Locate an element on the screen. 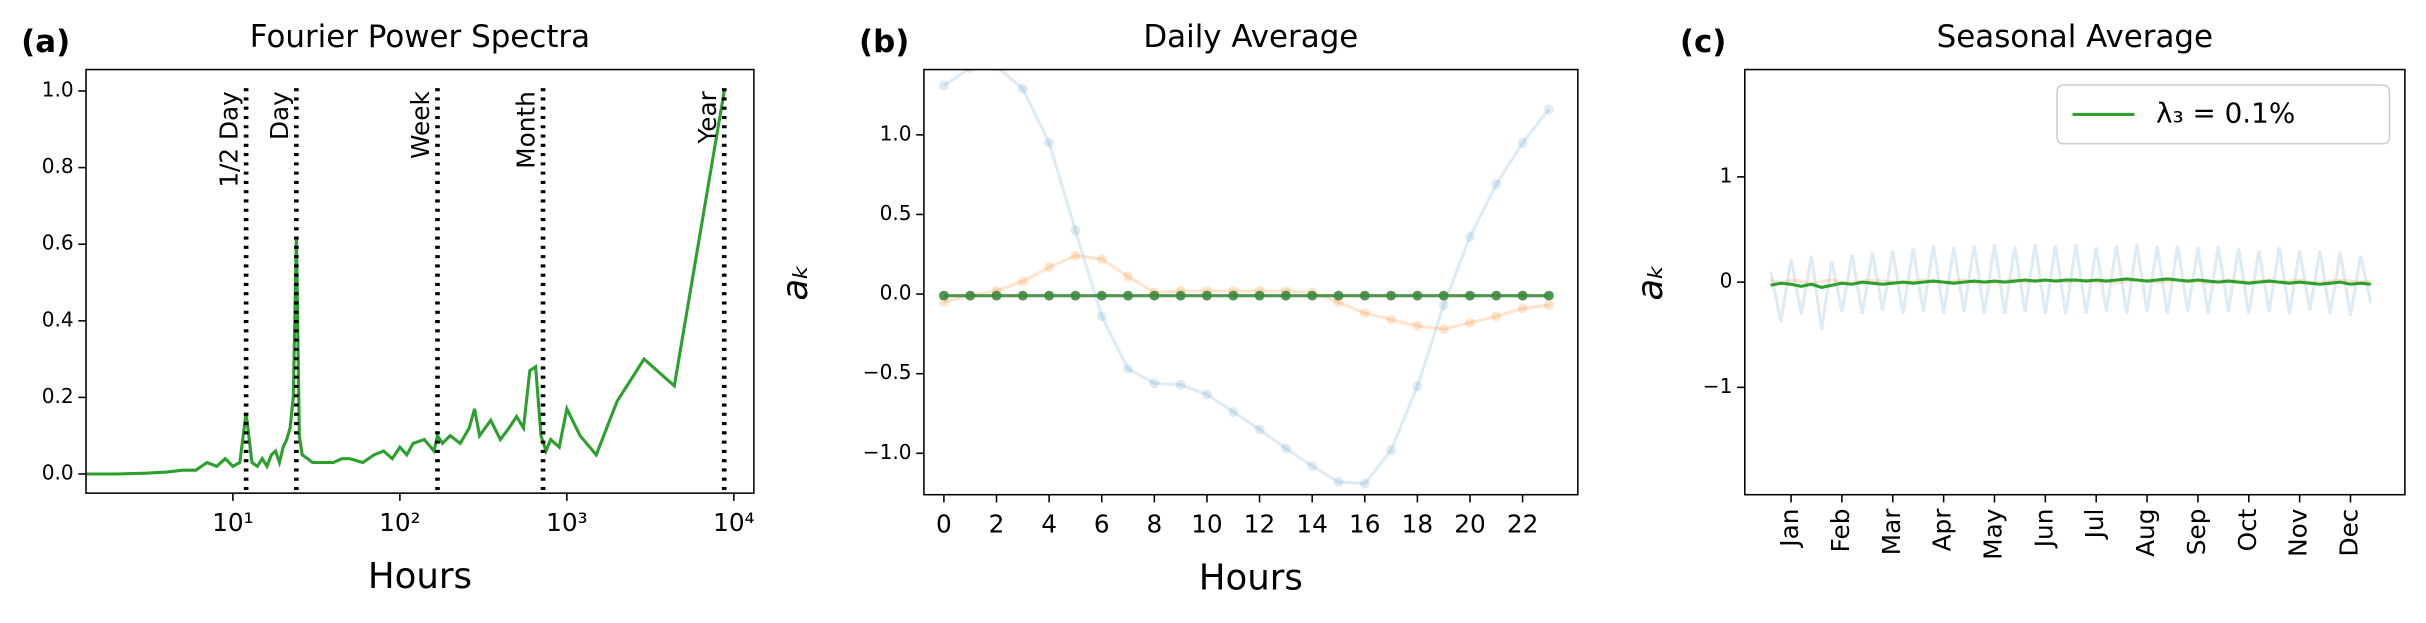 The height and width of the screenshot is (623, 2426). x-tick-label: Feb is located at coordinates (1840, 531).